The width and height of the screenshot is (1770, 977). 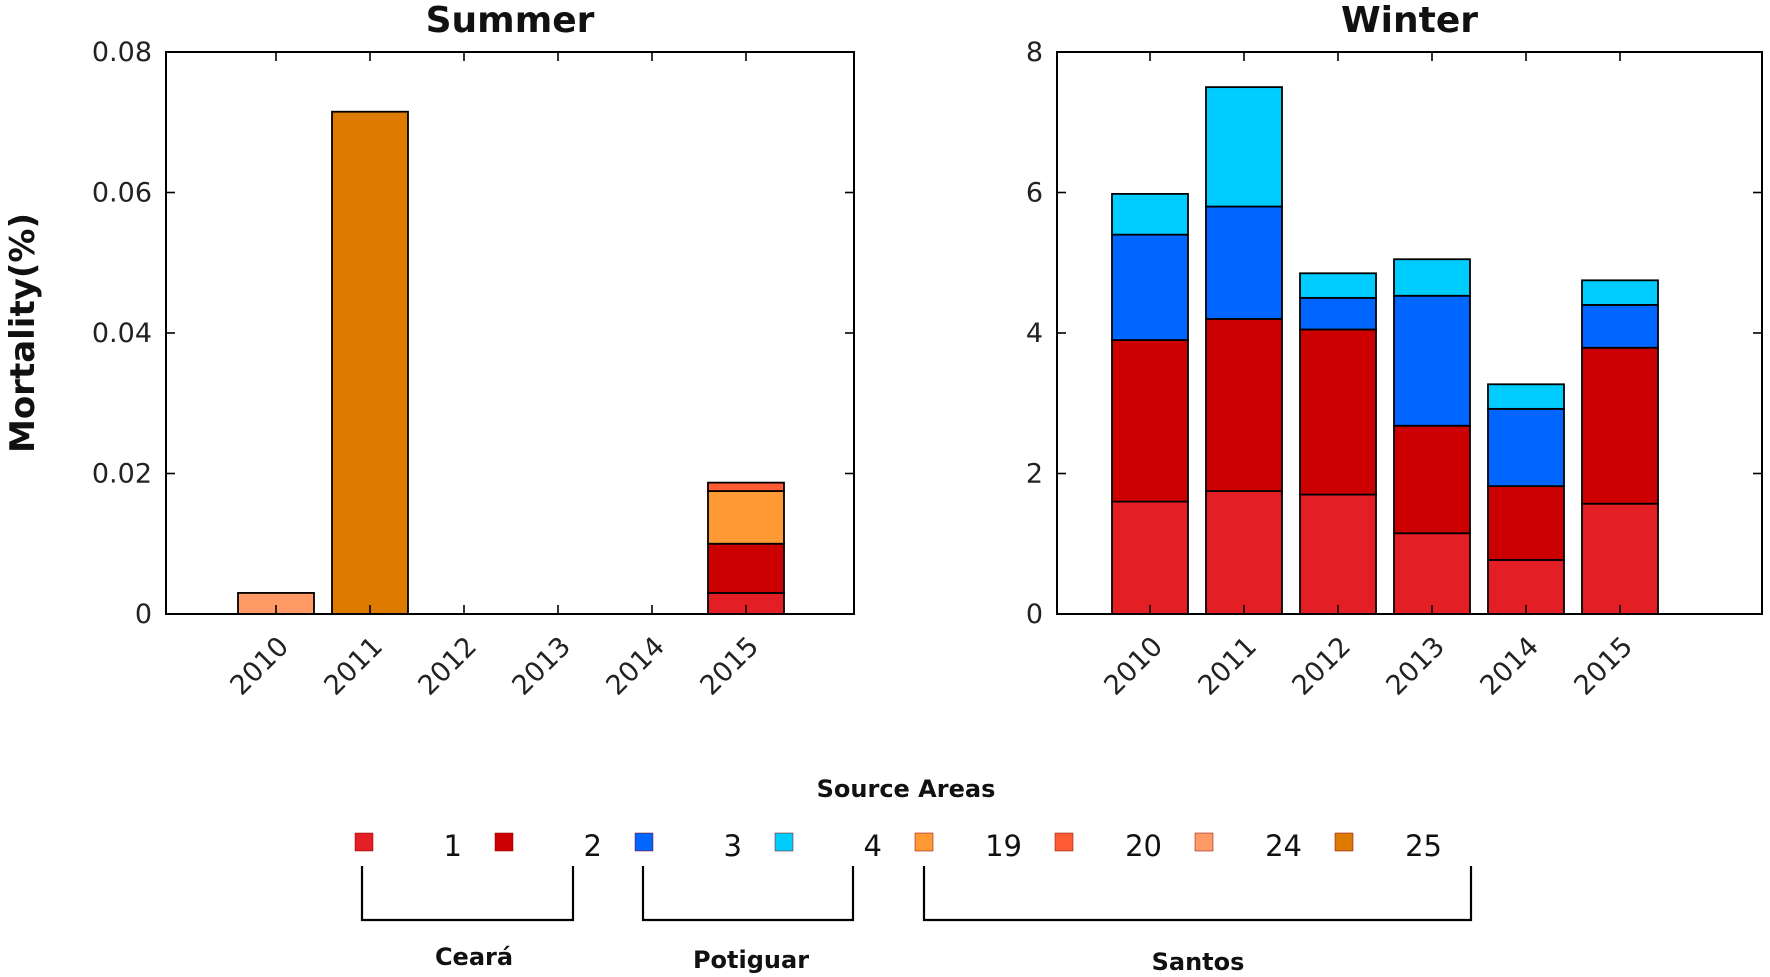 What do you see at coordinates (453, 846) in the screenshot?
I see `legend-label: 1` at bounding box center [453, 846].